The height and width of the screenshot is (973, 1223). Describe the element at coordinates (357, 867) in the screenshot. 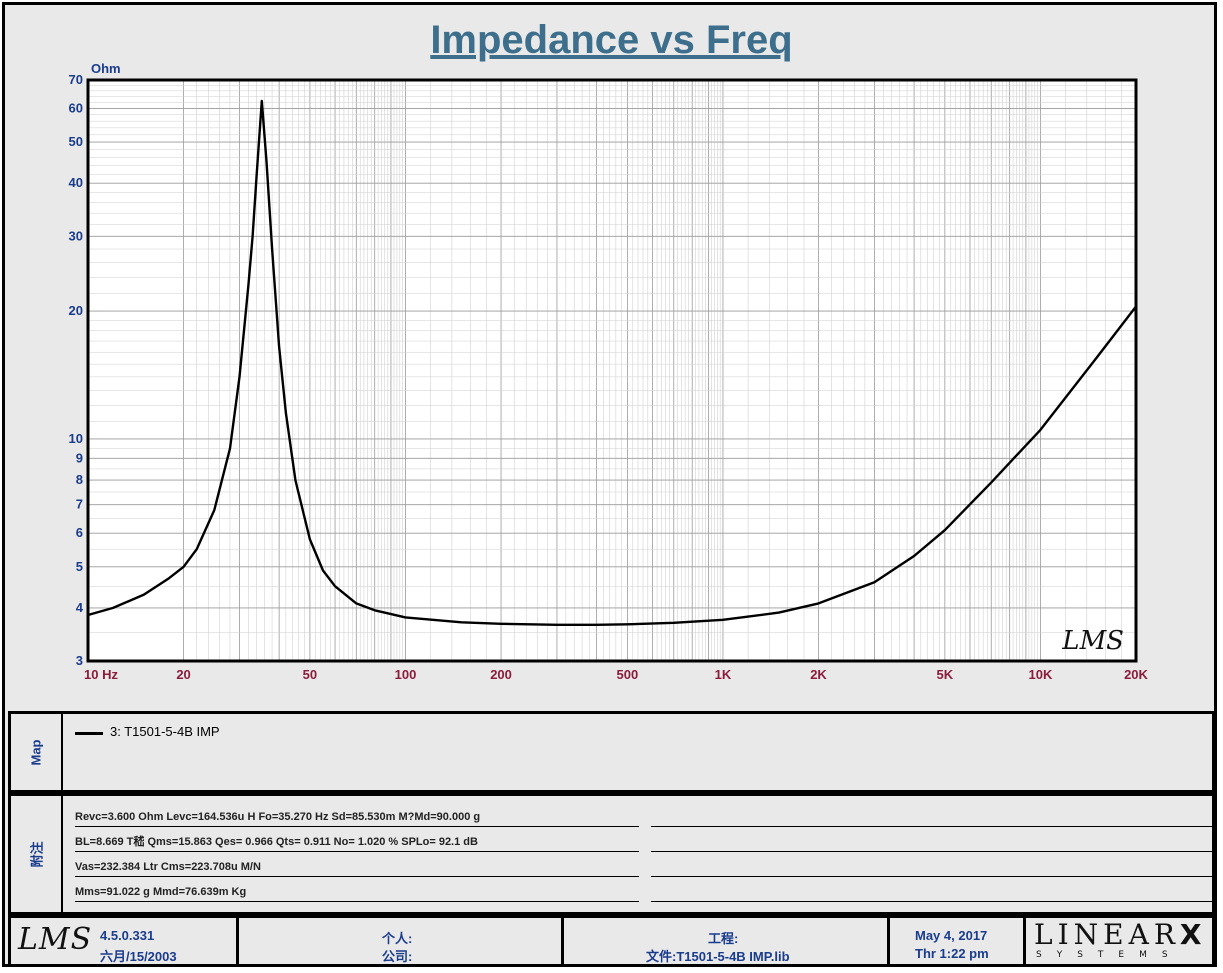

I see `note-line-3: Vas=232.384 Ltr Cms=223.708u M/N` at that location.